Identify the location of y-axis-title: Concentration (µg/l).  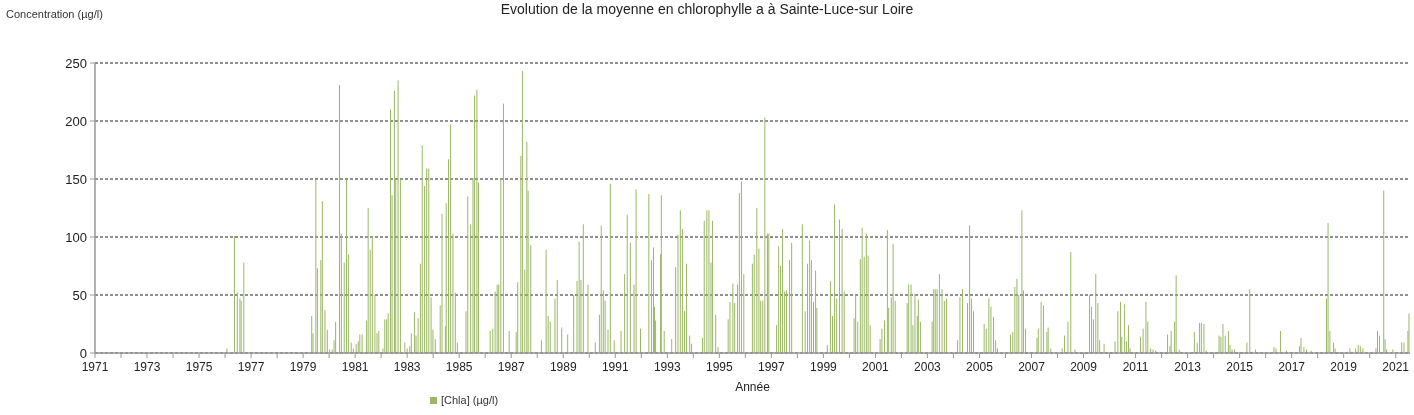
(54, 14).